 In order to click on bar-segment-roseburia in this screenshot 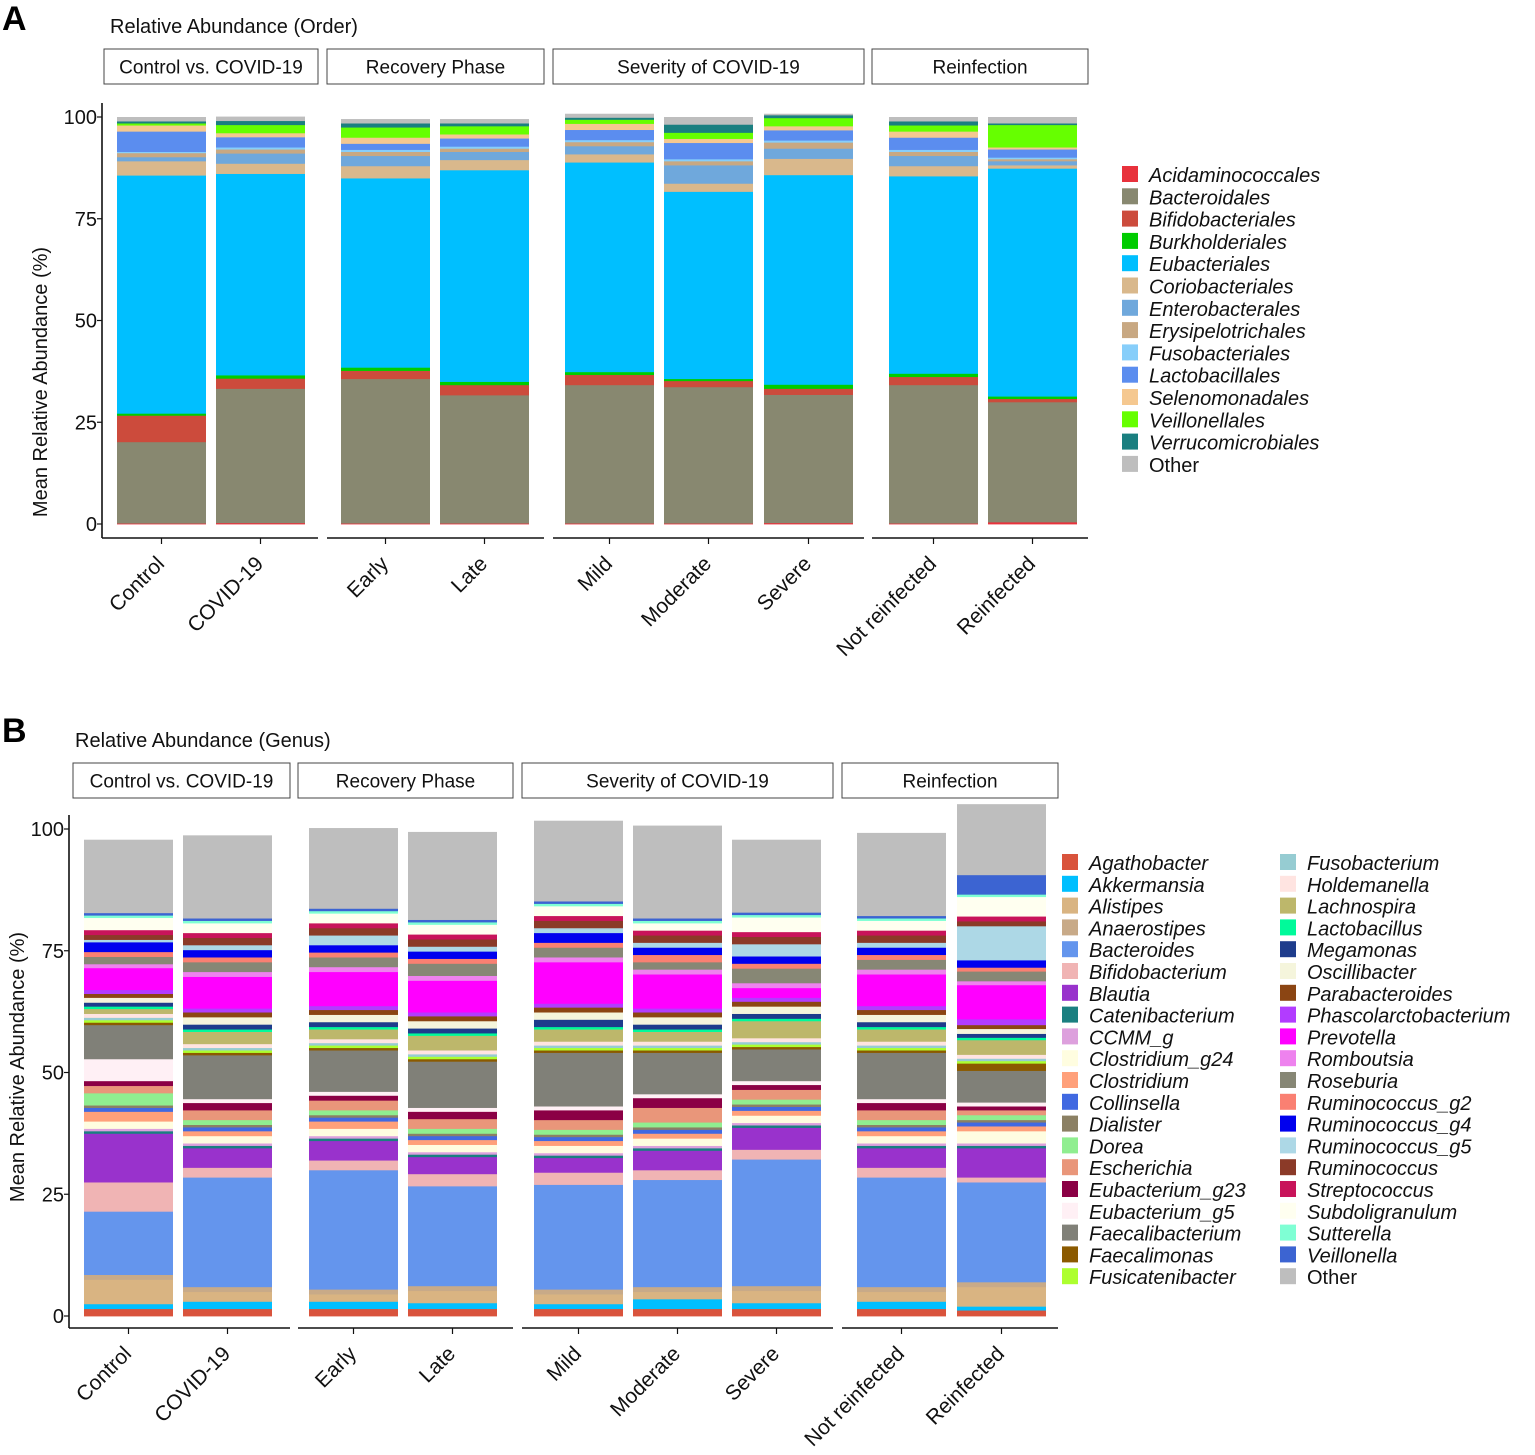, I will do `click(901, 964)`.